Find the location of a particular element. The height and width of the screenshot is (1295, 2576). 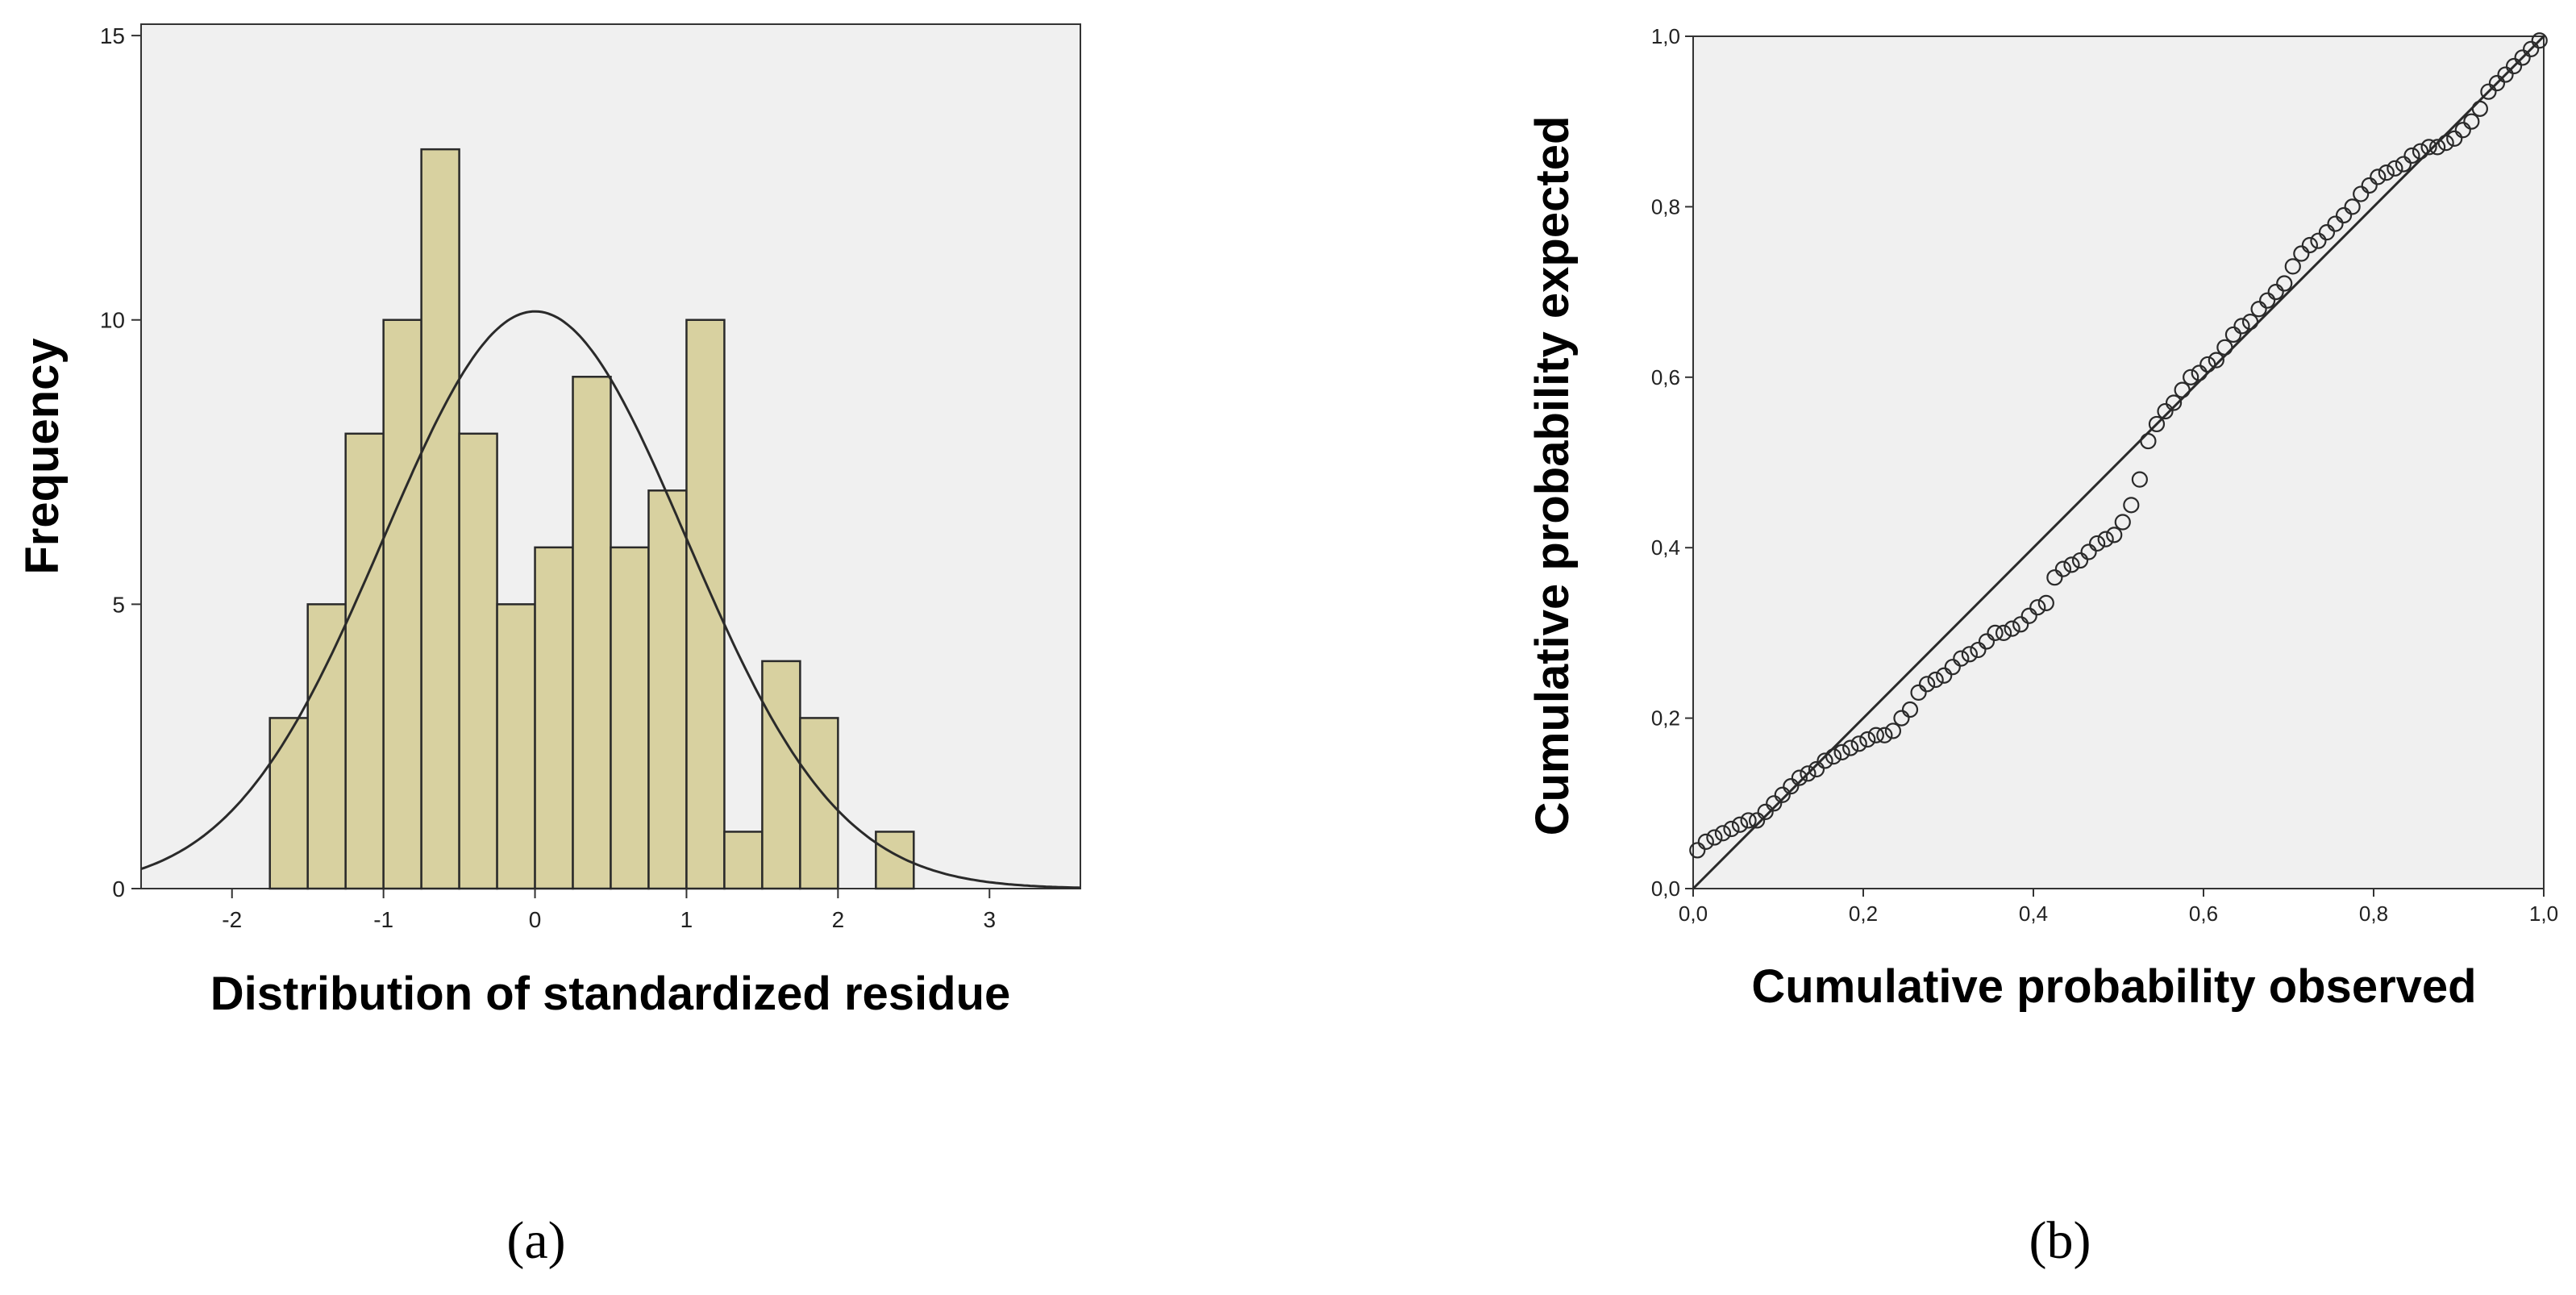

y-tick-label: 0,4 is located at coordinates (1665, 547).